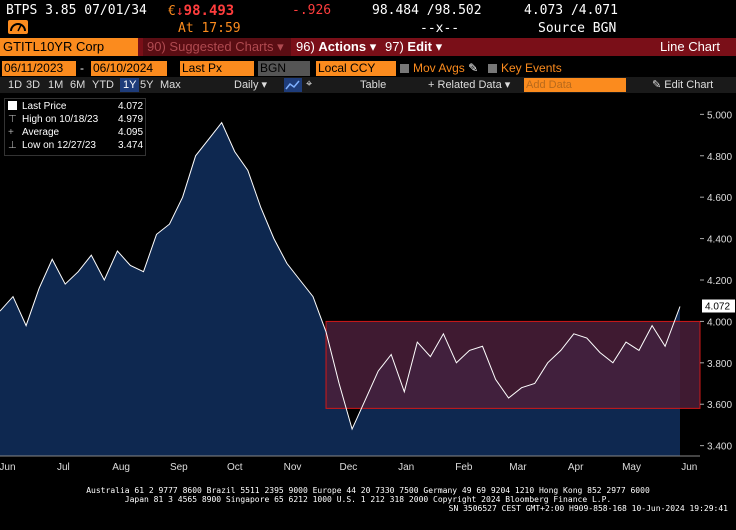 The image size is (736, 530). Describe the element at coordinates (631, 467) in the screenshot. I see `x-tick-label: May` at that location.